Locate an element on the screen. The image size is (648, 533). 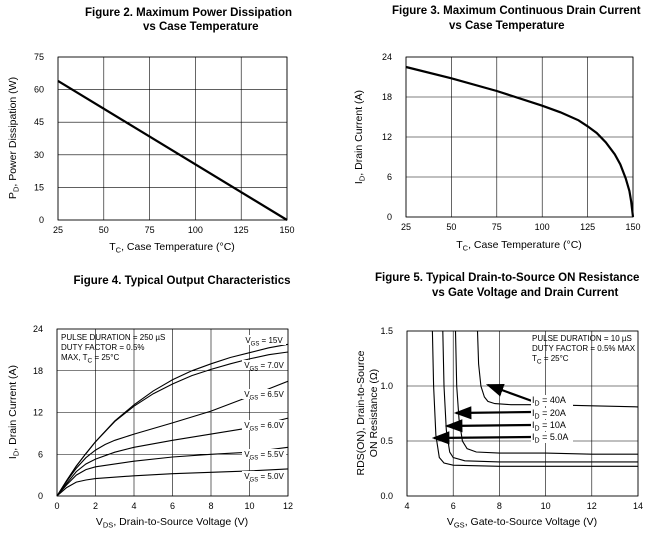
series-label: VGS = 6.0V is located at coordinates (264, 427).